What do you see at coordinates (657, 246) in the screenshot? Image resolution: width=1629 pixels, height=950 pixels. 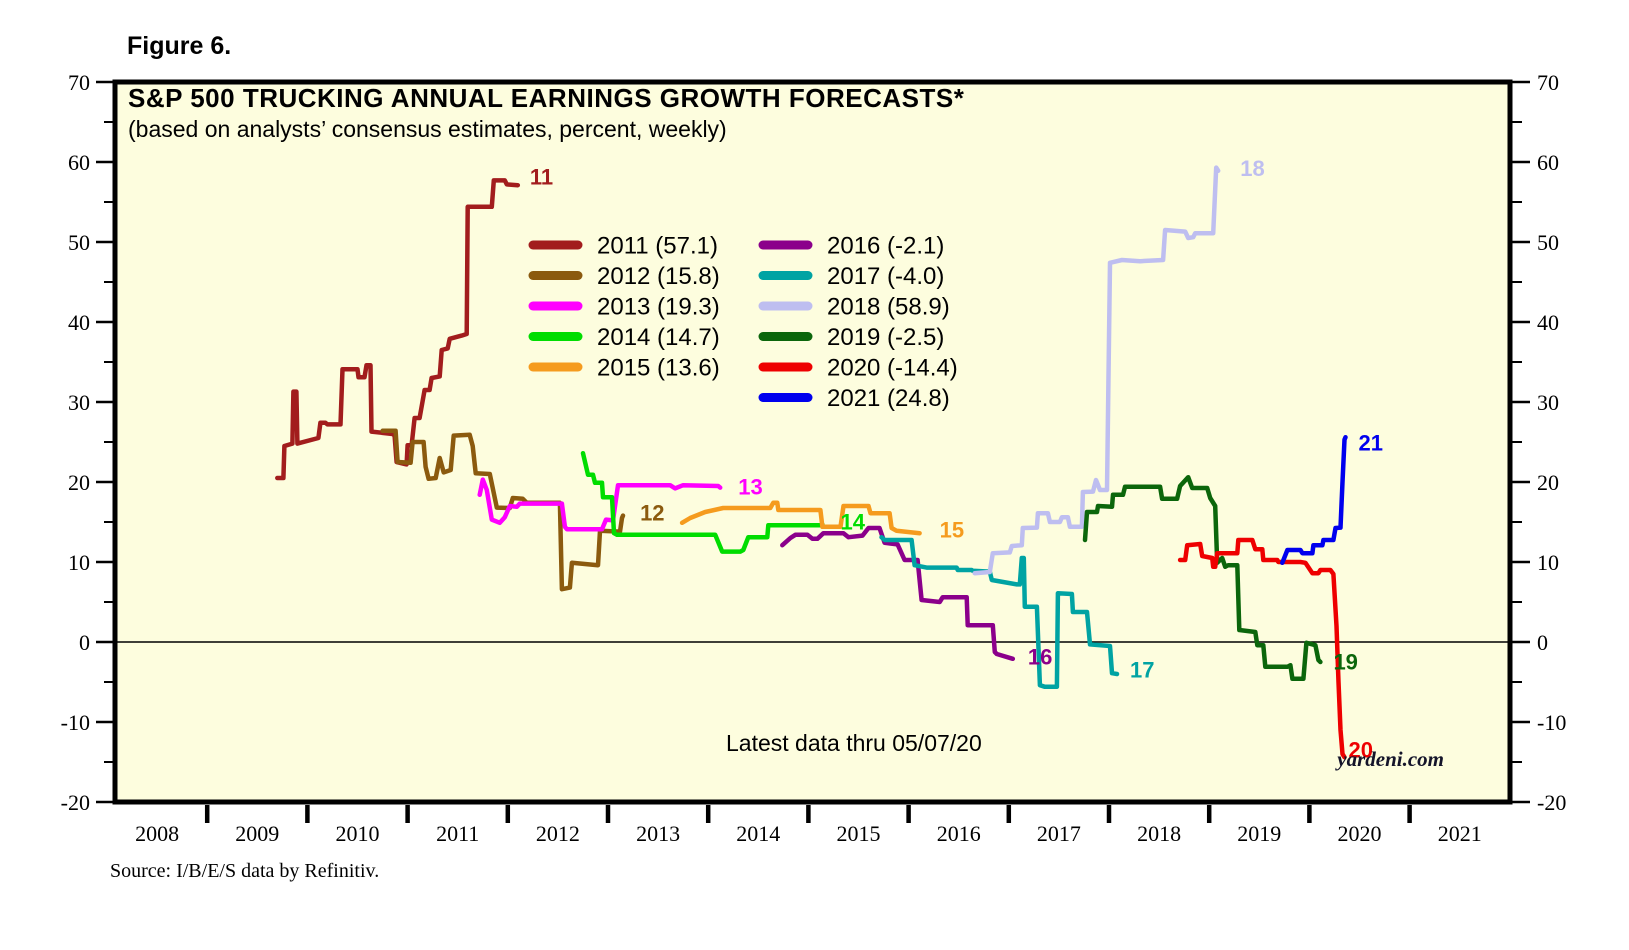 I see `legend-label-2011: 2011 (57.1)` at bounding box center [657, 246].